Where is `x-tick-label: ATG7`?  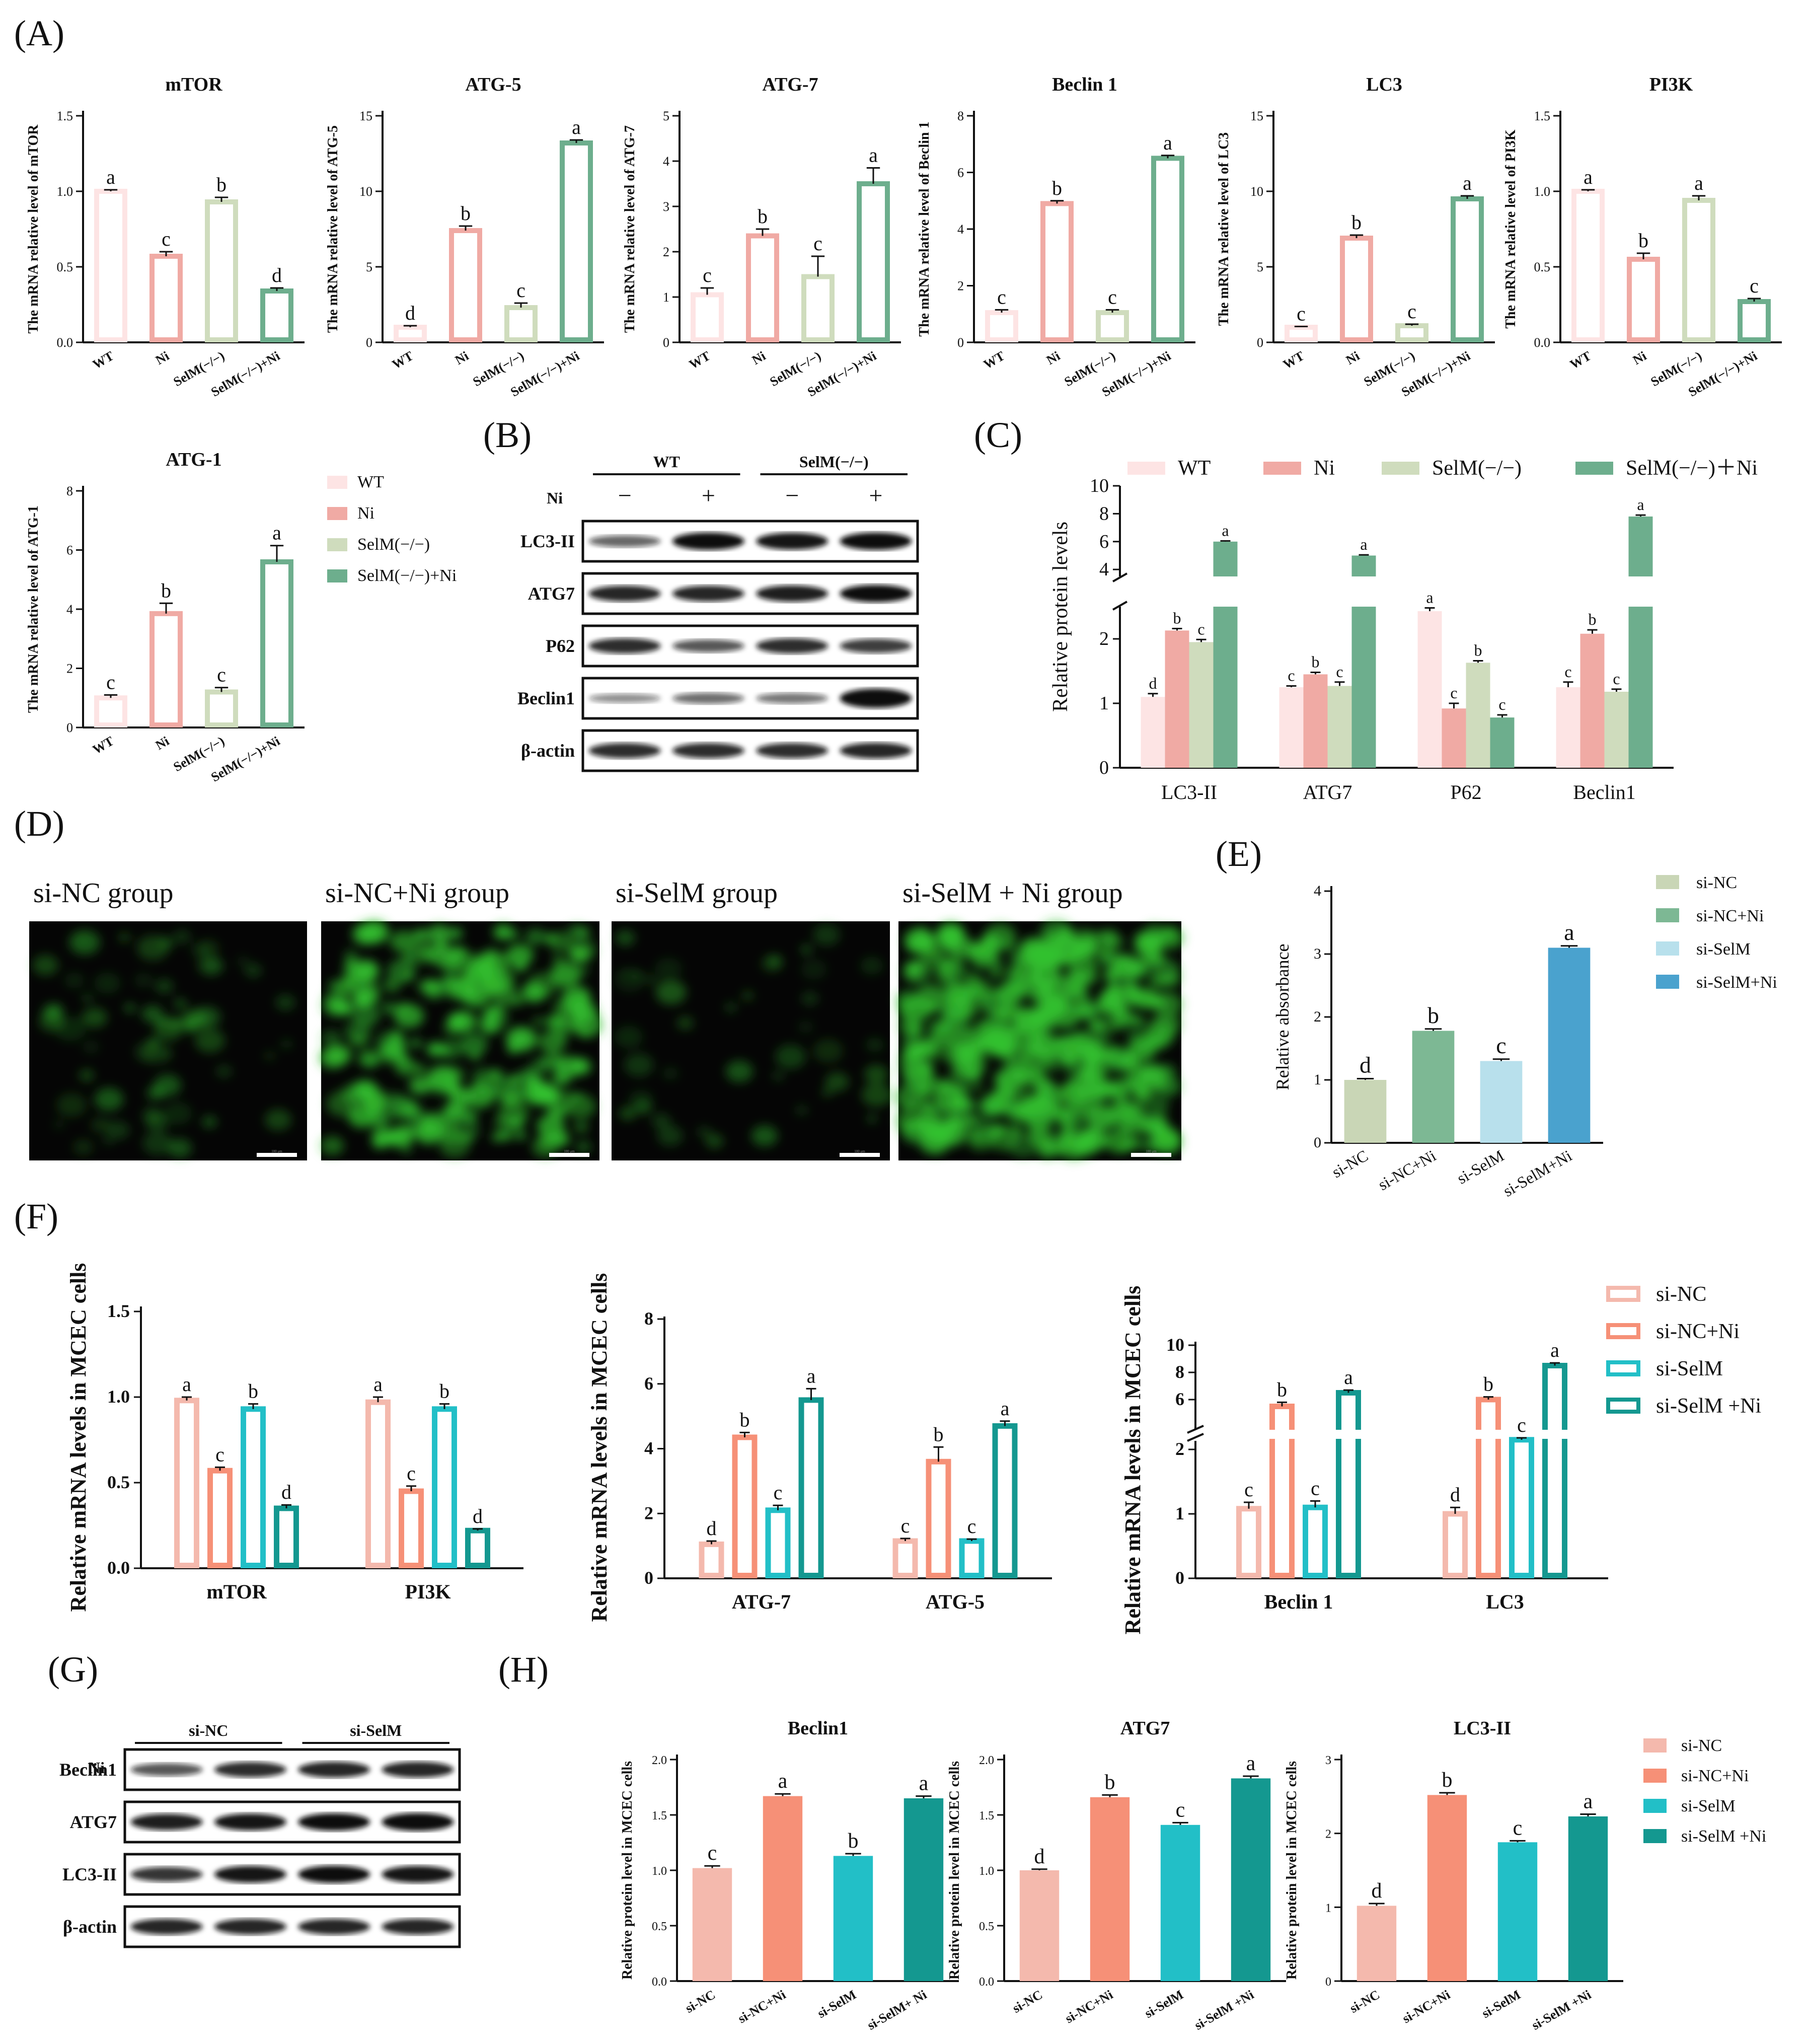 x-tick-label: ATG7 is located at coordinates (1327, 792).